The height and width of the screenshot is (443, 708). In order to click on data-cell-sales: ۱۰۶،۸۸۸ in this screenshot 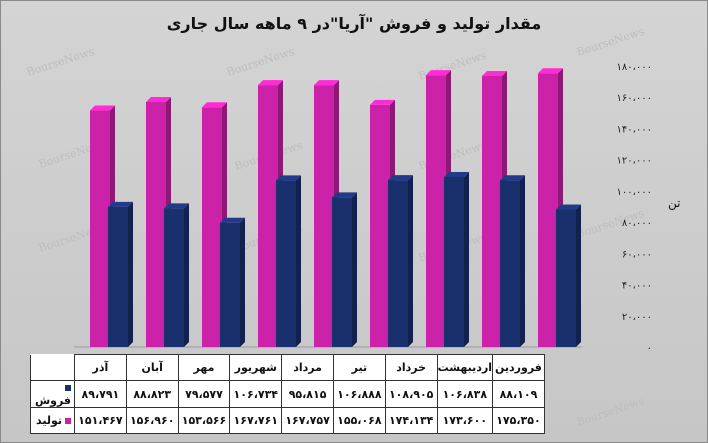, I will do `click(359, 394)`.